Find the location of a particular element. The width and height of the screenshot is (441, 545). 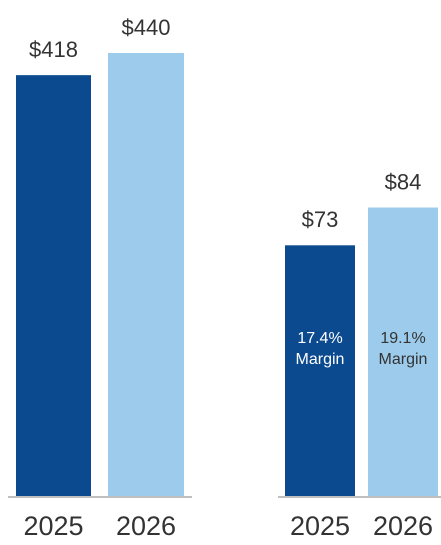

value-label: $84 is located at coordinates (403, 181).